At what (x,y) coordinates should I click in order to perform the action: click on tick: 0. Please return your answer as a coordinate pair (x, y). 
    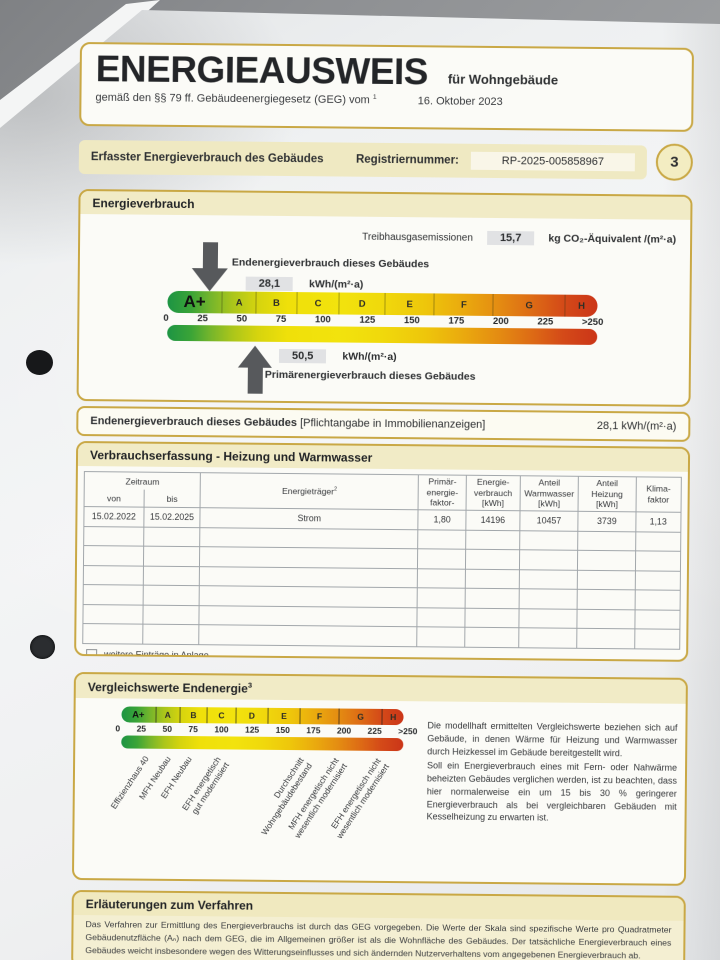
    Looking at the image, I should click on (166, 318).